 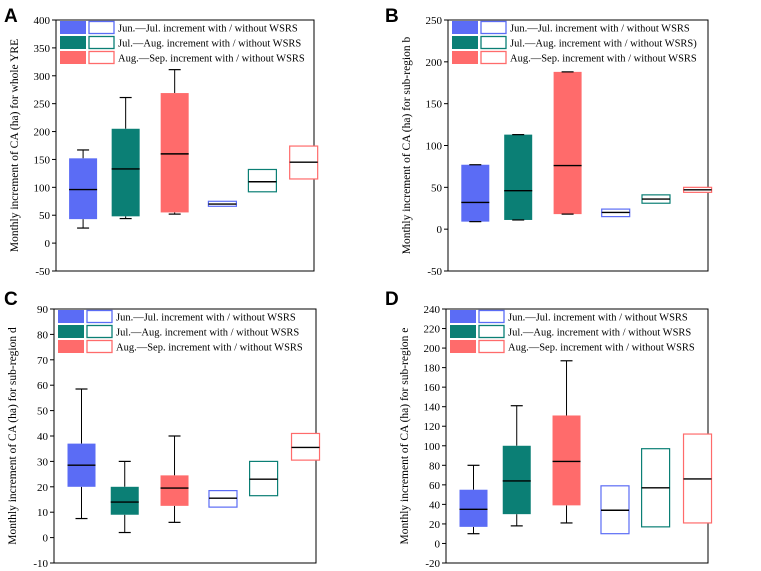 I want to click on y-tick-label: -50, so click(x=42, y=272).